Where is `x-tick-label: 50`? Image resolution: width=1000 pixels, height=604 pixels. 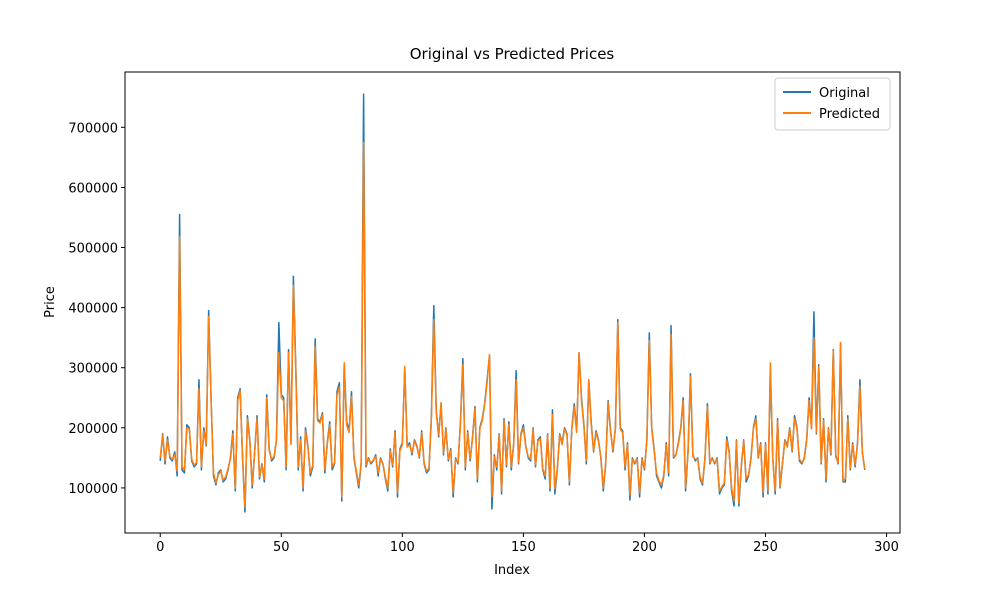
x-tick-label: 50 is located at coordinates (281, 547).